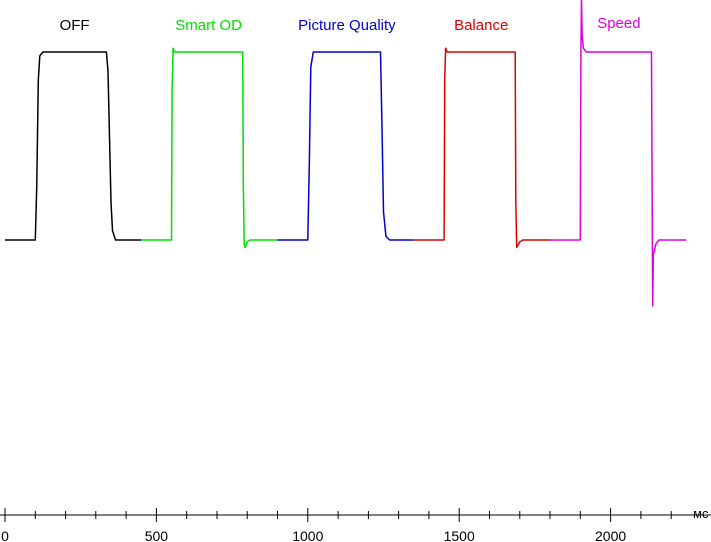 The image size is (711, 542). I want to click on series-line-speed, so click(618, 153).